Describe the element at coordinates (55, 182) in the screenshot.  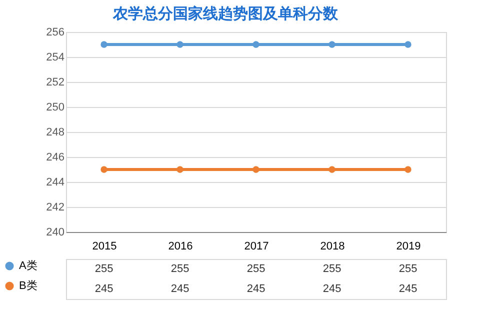
I see `y-tick-label: 244` at that location.